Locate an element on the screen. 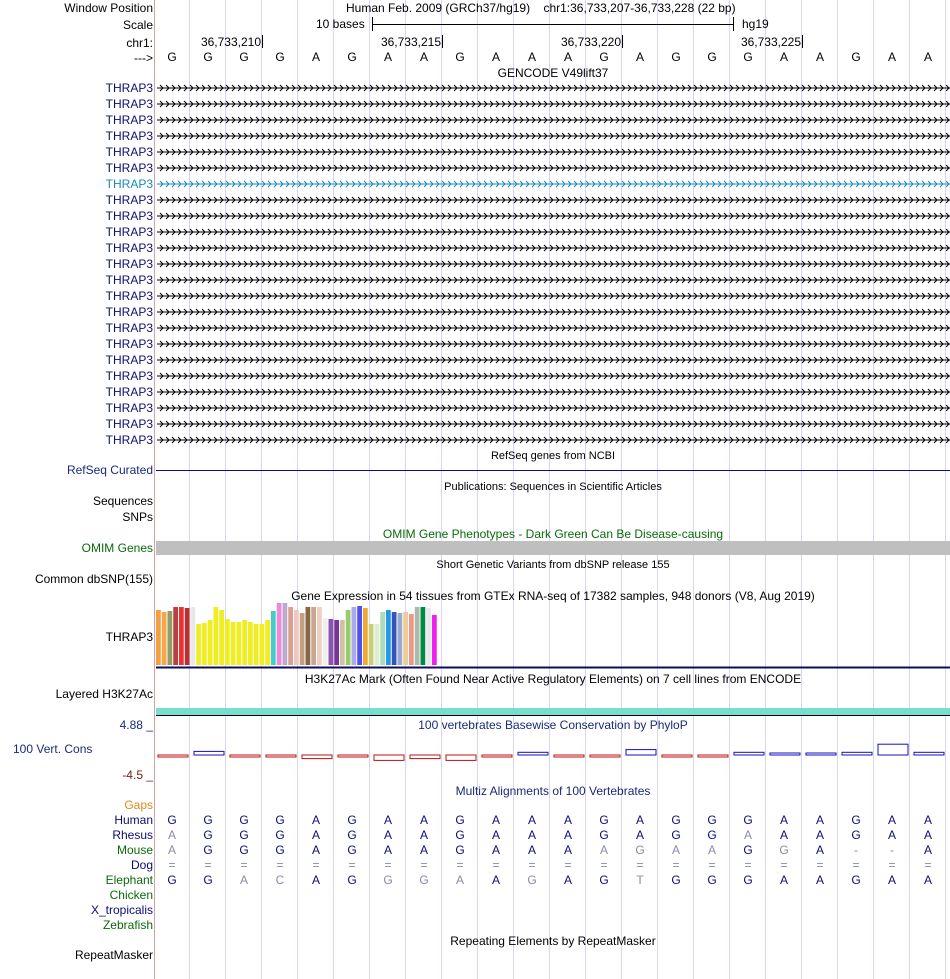 This screenshot has width=950, height=979. multiz-species-label: Human is located at coordinates (133, 820).